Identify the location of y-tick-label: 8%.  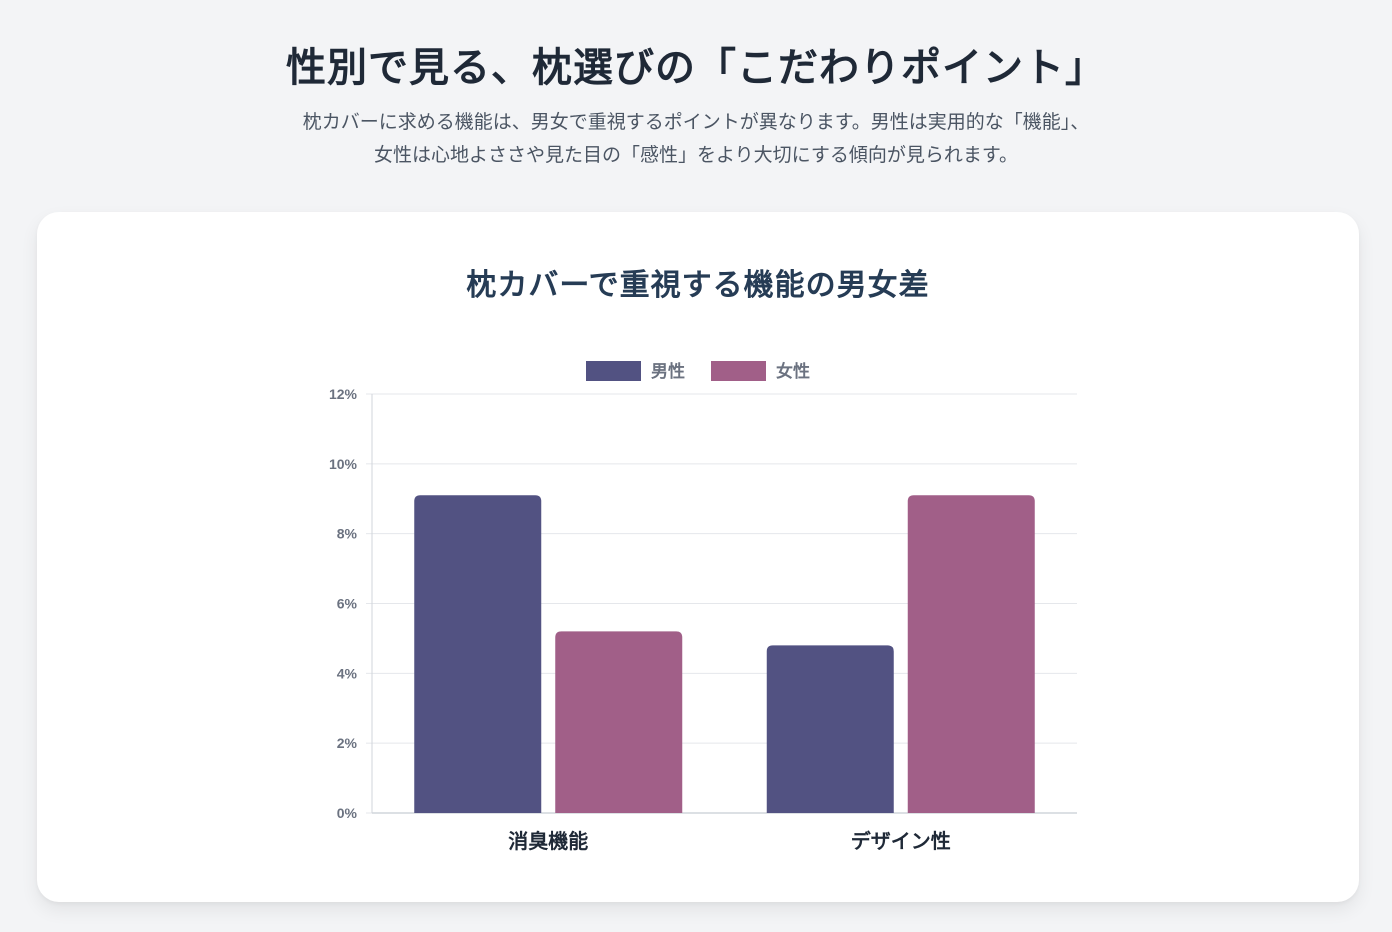
(347, 534).